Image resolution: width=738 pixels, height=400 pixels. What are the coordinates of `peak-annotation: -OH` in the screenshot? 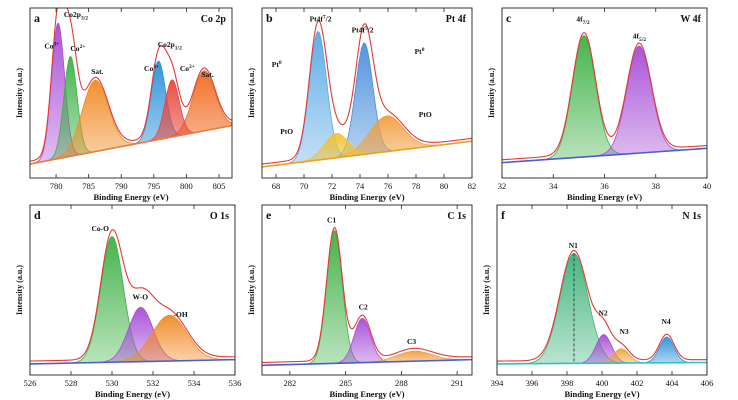 It's located at (181, 314).